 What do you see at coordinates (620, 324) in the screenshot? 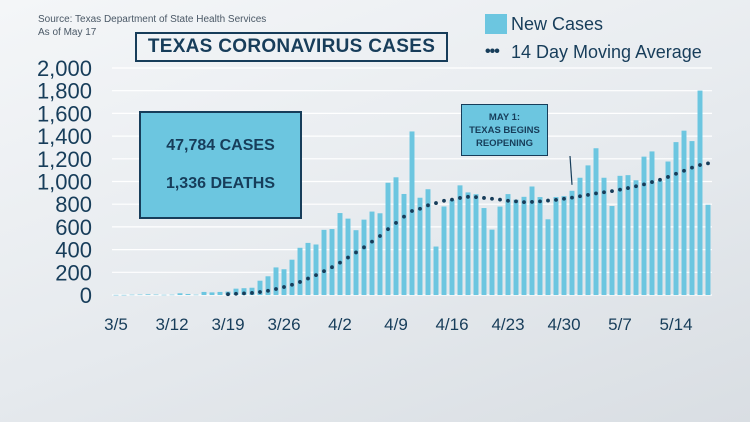
I see `x-tick-label: 5/7` at bounding box center [620, 324].